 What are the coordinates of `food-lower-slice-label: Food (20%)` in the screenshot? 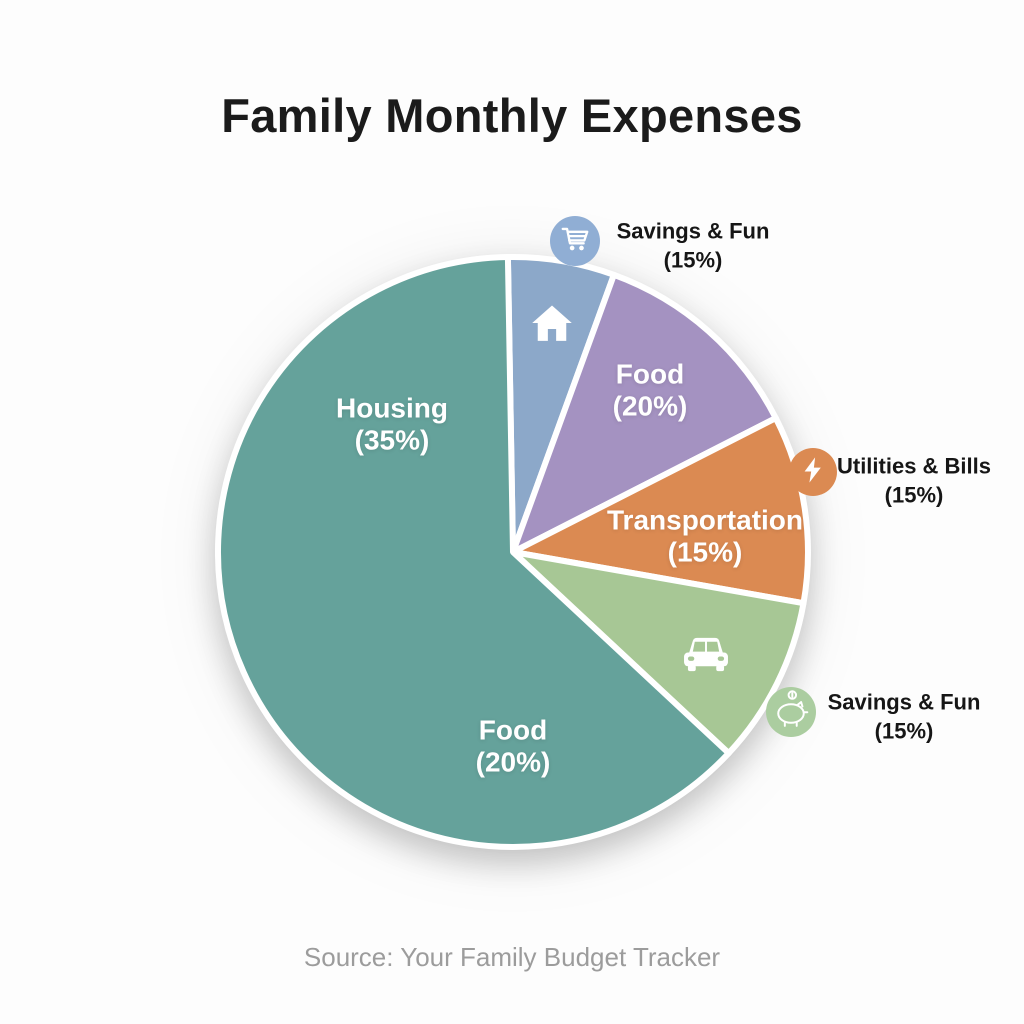 It's located at (513, 747).